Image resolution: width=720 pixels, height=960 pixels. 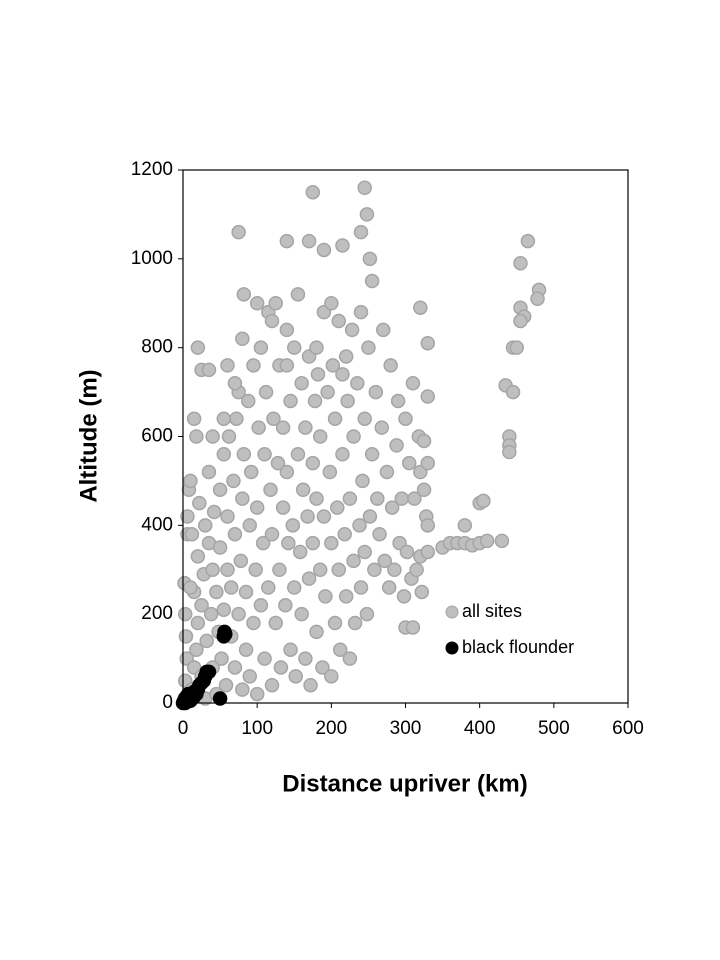 What do you see at coordinates (257, 728) in the screenshot?
I see `x-tick-label: 100` at bounding box center [257, 728].